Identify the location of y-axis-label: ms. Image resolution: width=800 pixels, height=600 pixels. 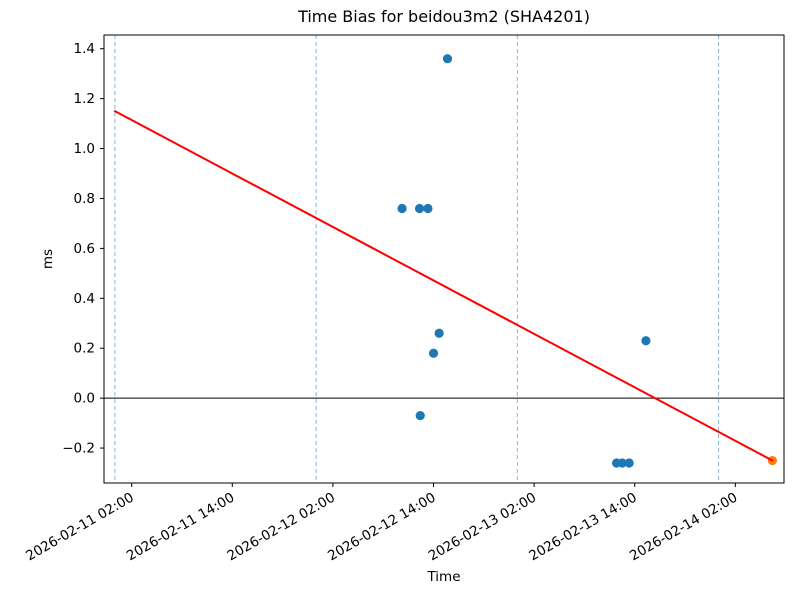
(48, 259).